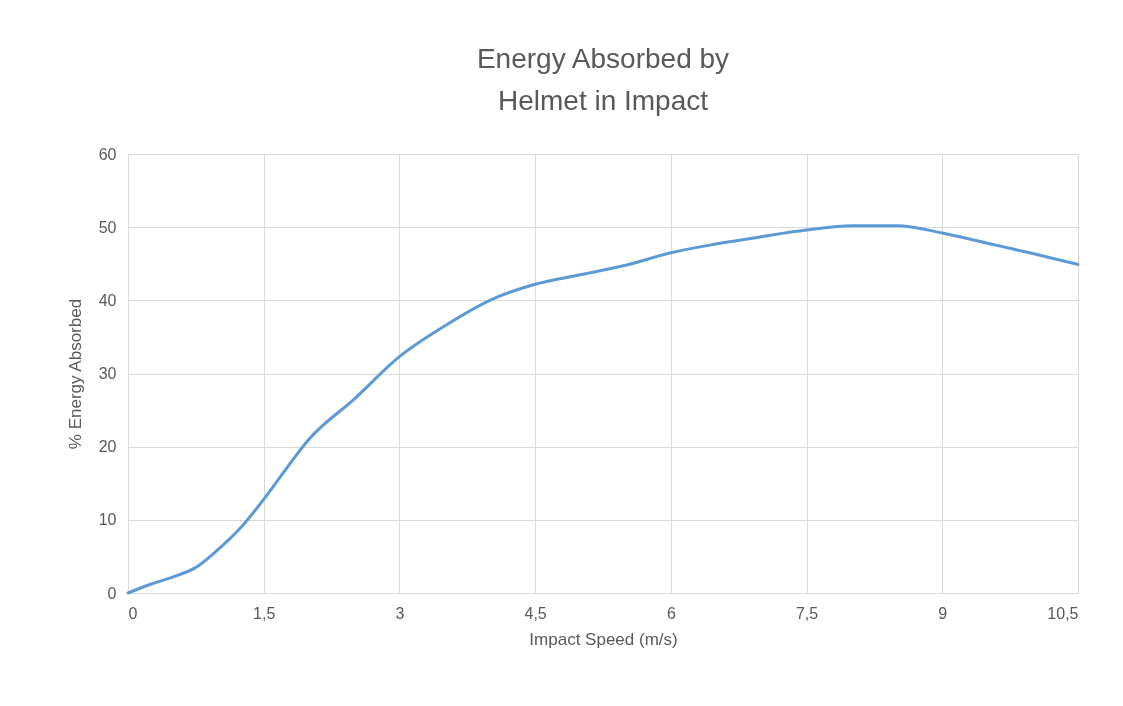 The width and height of the screenshot is (1123, 706). I want to click on x-tick-label: 0, so click(133, 613).